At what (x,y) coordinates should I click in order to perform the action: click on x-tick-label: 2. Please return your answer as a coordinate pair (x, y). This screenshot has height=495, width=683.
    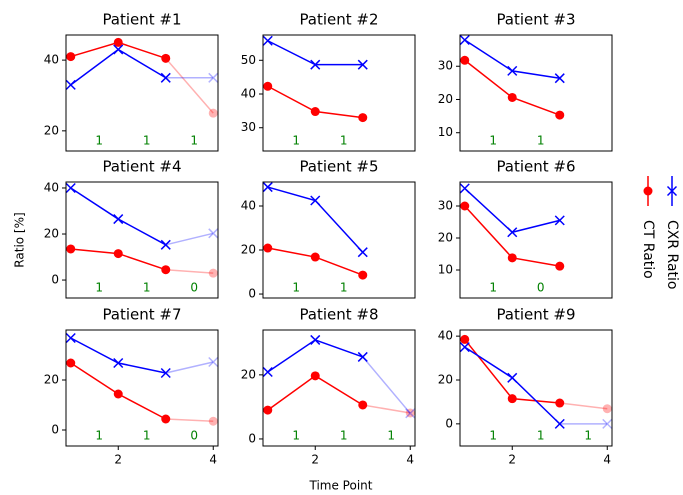
    Looking at the image, I should click on (512, 460).